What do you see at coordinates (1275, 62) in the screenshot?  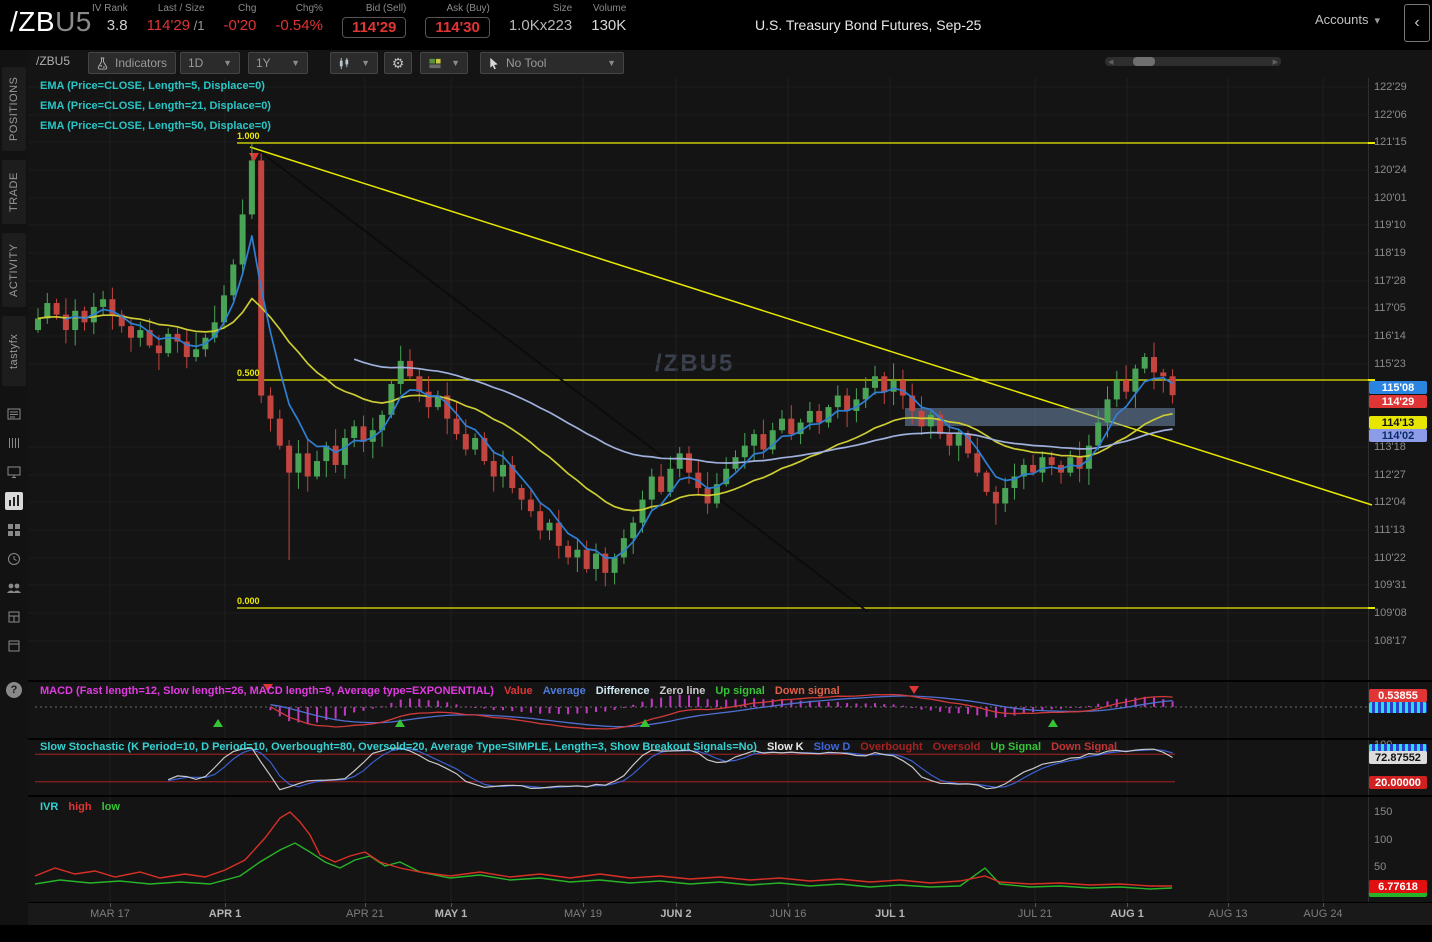 I see `scroll-right-arrow: ▶` at bounding box center [1275, 62].